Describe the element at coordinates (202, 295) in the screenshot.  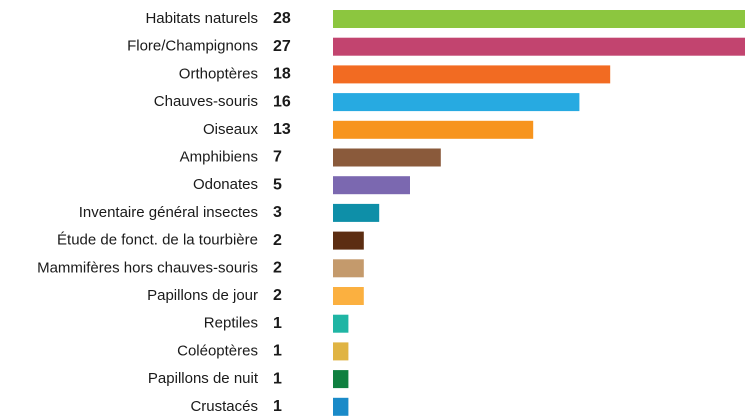
I see `category-label: Papillons de jour` at that location.